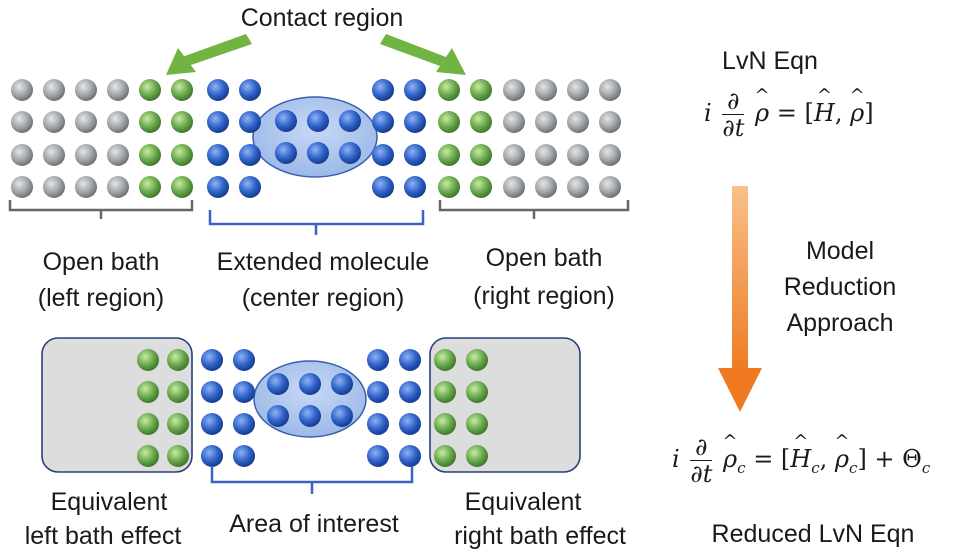 Image resolution: width=960 pixels, height=559 pixels. Describe the element at coordinates (423, 54) in the screenshot. I see `contact-arrow-right` at that location.